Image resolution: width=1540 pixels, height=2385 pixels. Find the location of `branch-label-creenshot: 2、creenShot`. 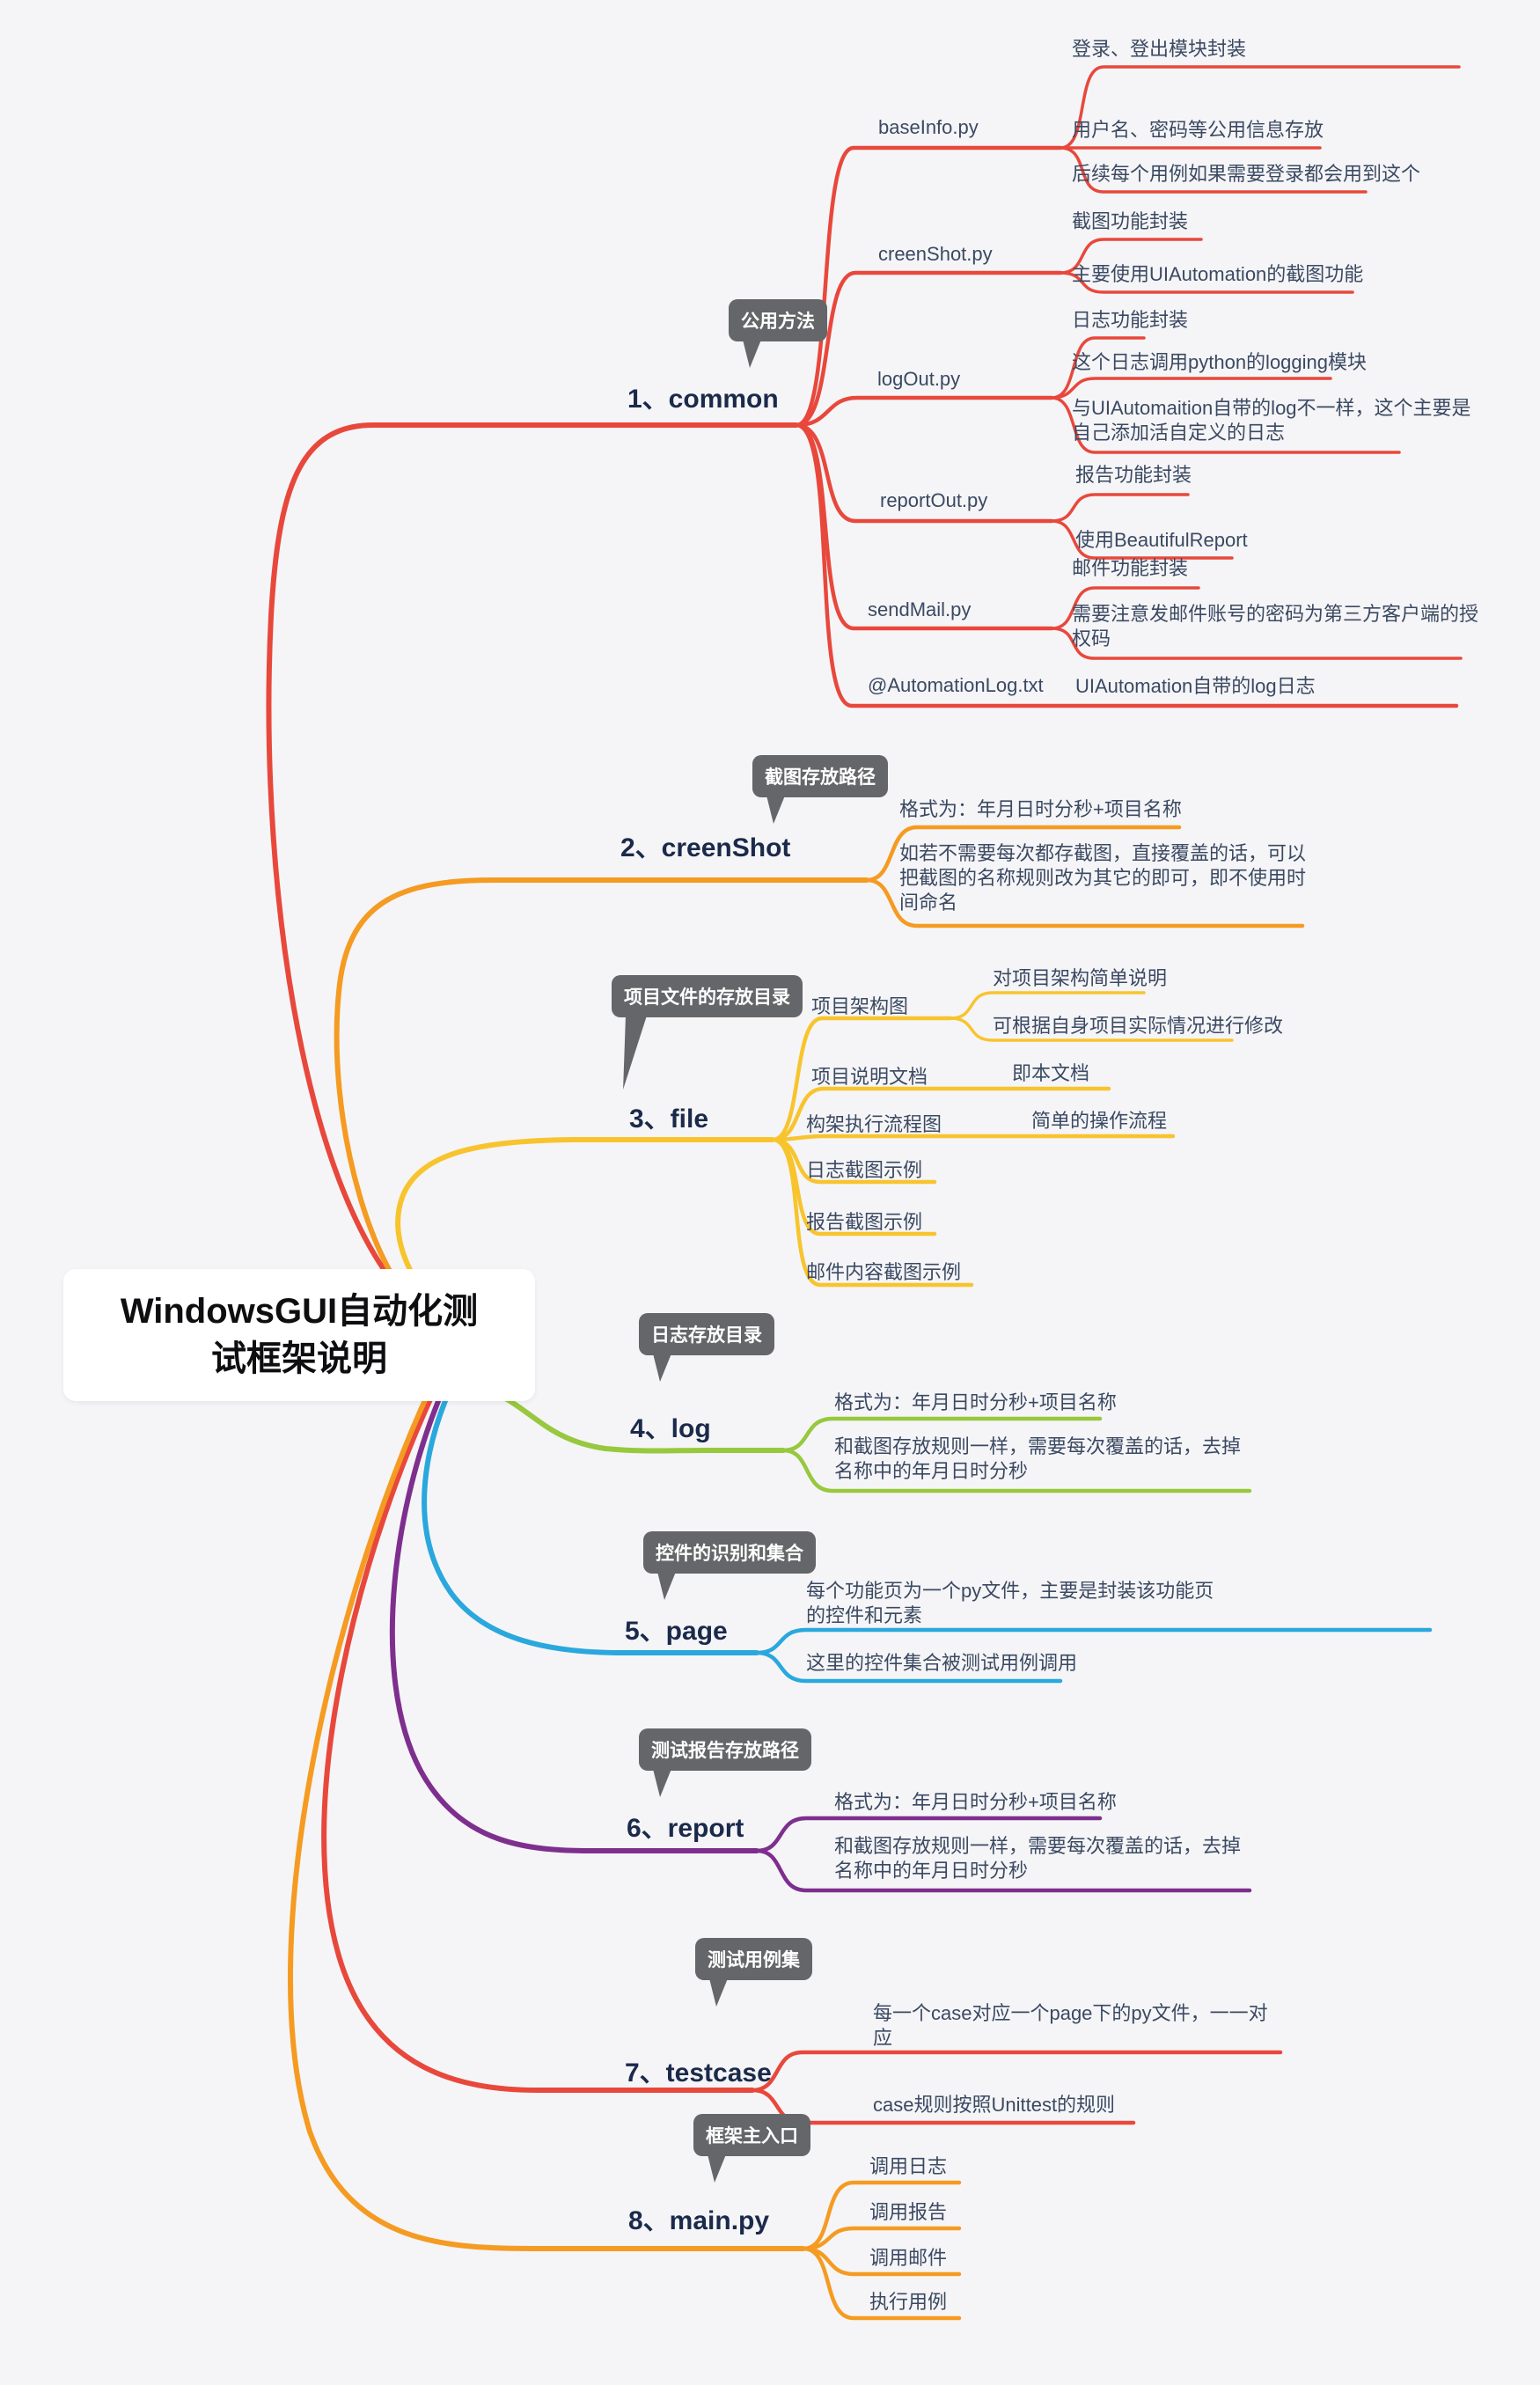

branch-label-creenshot: 2、creenShot is located at coordinates (705, 847).